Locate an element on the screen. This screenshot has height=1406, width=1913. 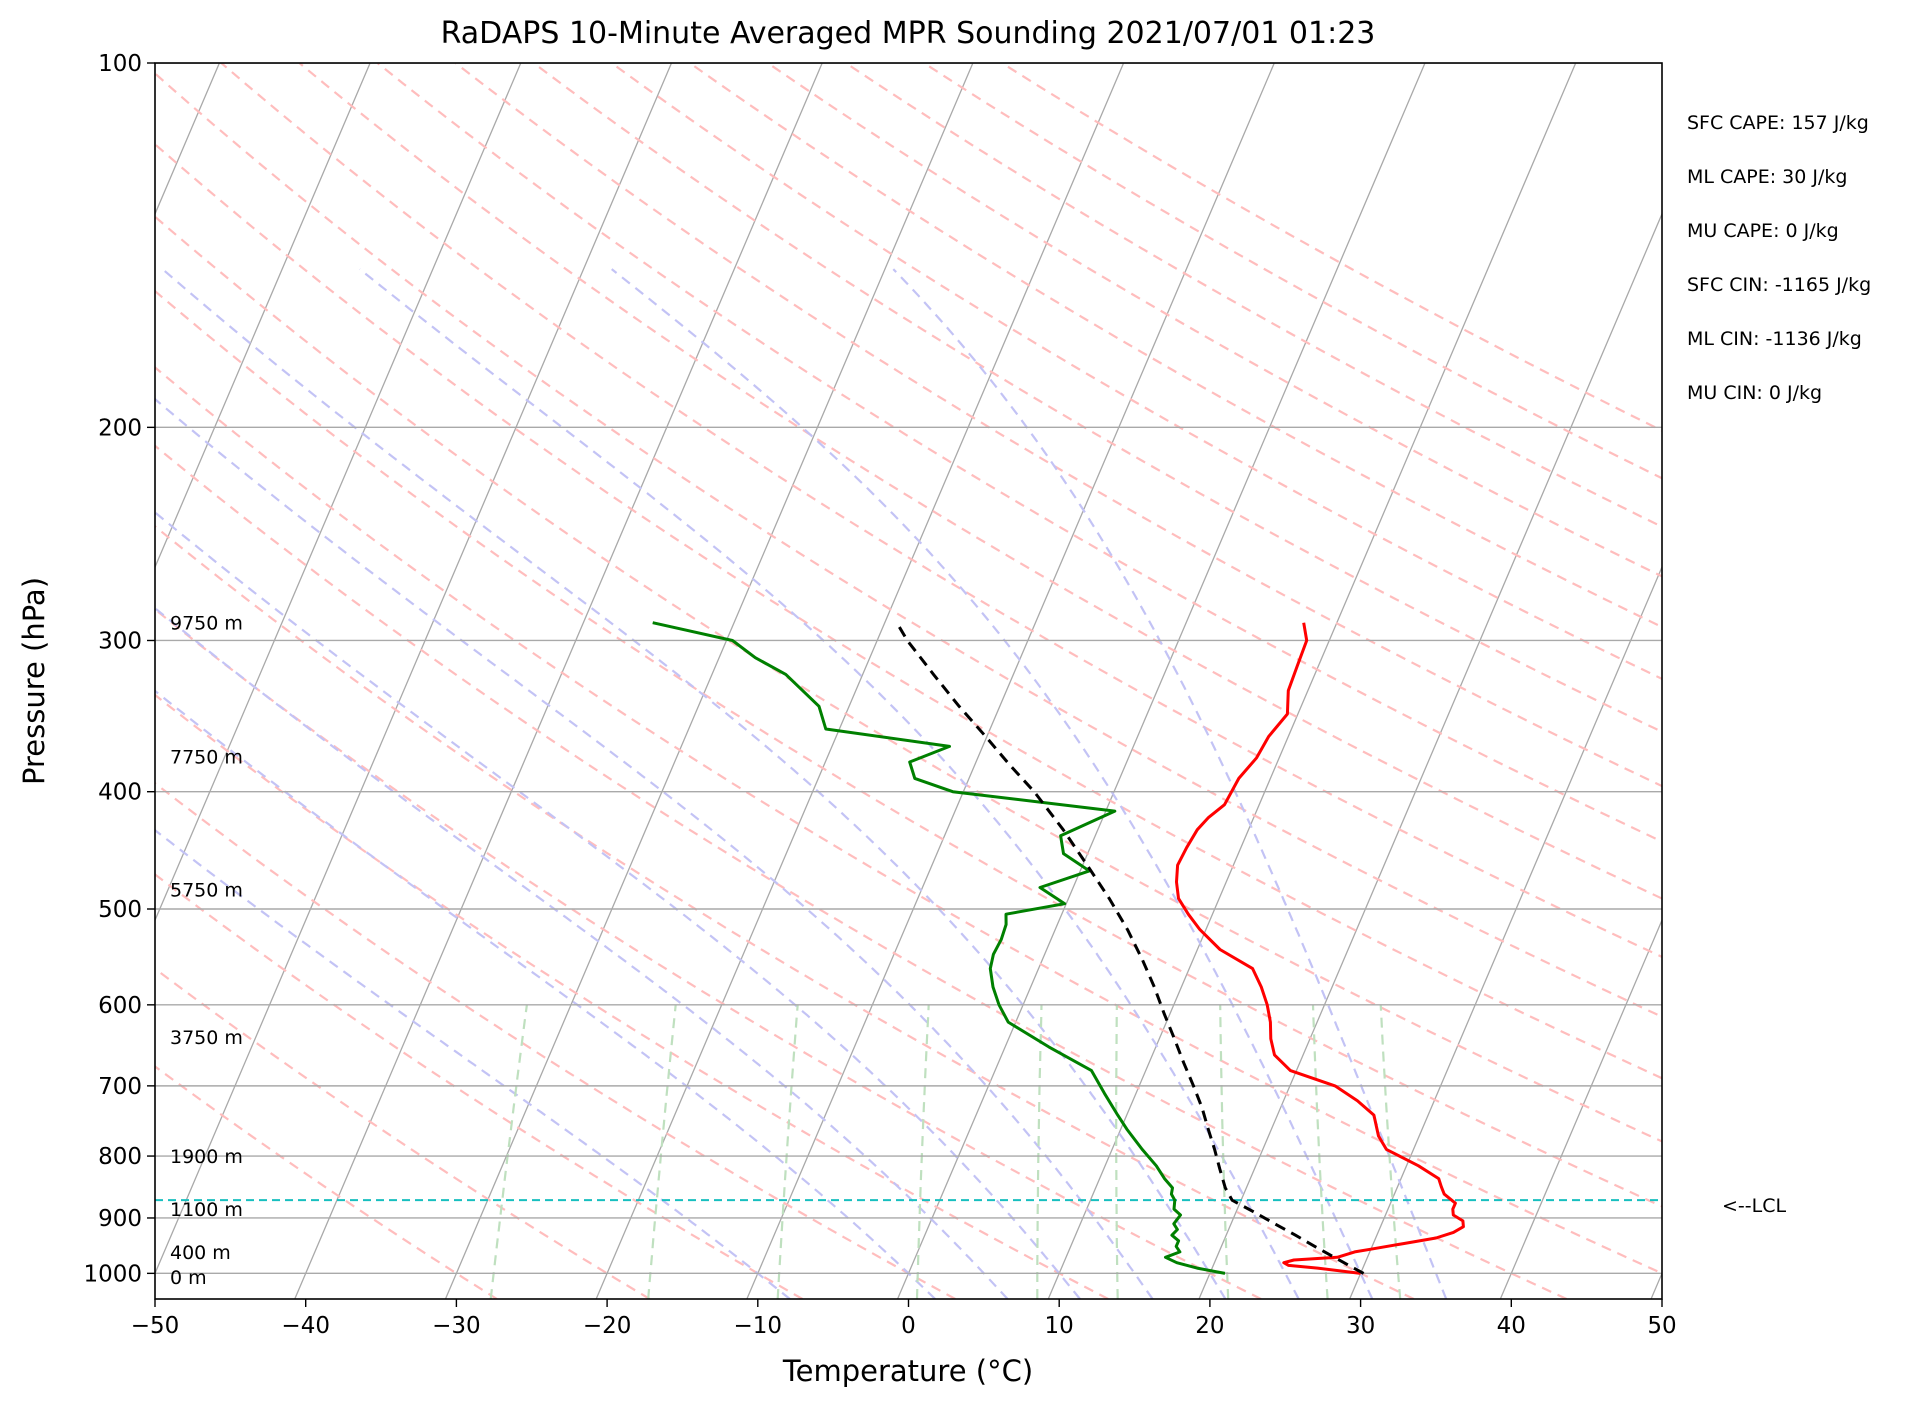
stability-index-text: SFC CIN: -1165 J/kg is located at coordinates (1779, 285).